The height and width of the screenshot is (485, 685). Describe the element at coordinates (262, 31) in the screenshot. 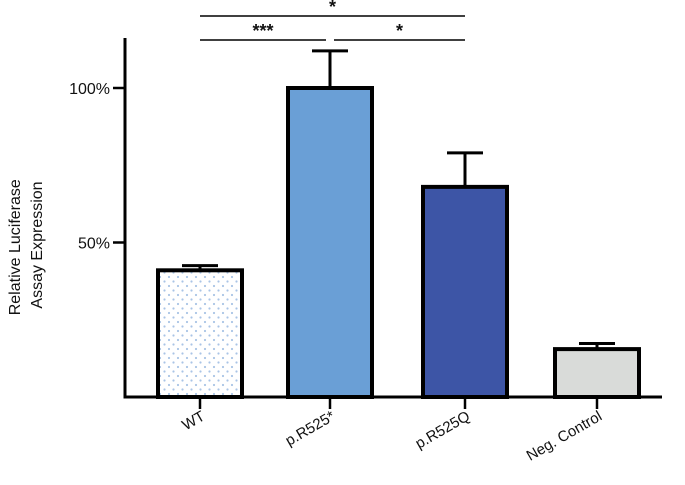

I see `significance-label: ***` at that location.